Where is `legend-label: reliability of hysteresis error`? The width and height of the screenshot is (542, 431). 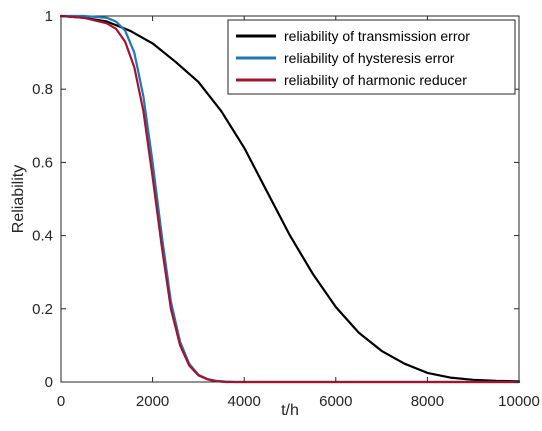 legend-label: reliability of hysteresis error is located at coordinates (369, 58).